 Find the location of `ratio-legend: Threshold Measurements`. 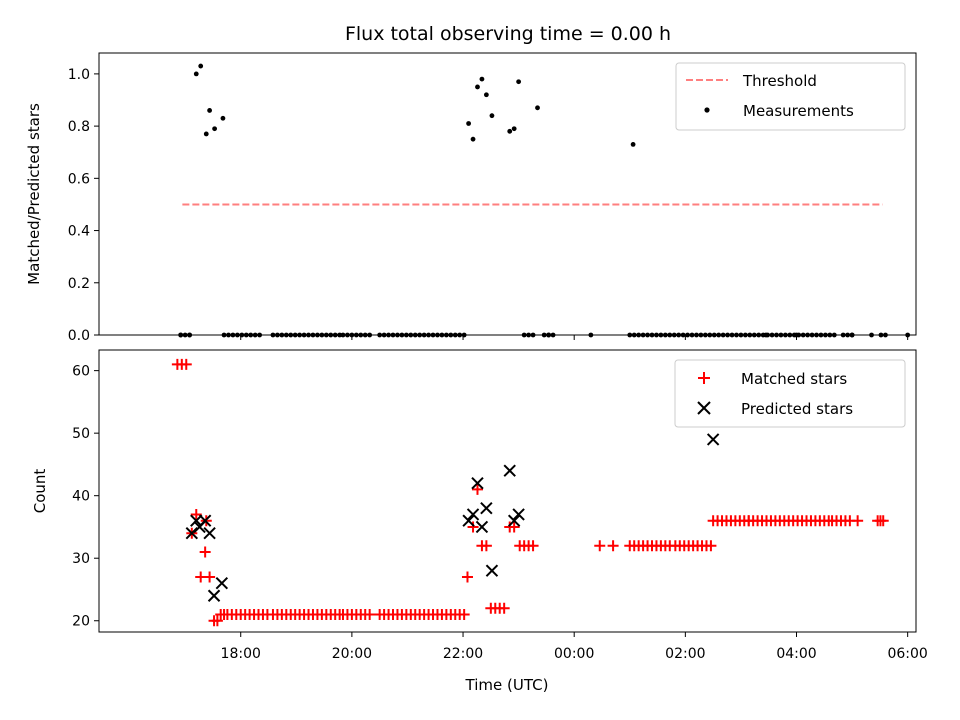

ratio-legend: Threshold Measurements is located at coordinates (790, 96).